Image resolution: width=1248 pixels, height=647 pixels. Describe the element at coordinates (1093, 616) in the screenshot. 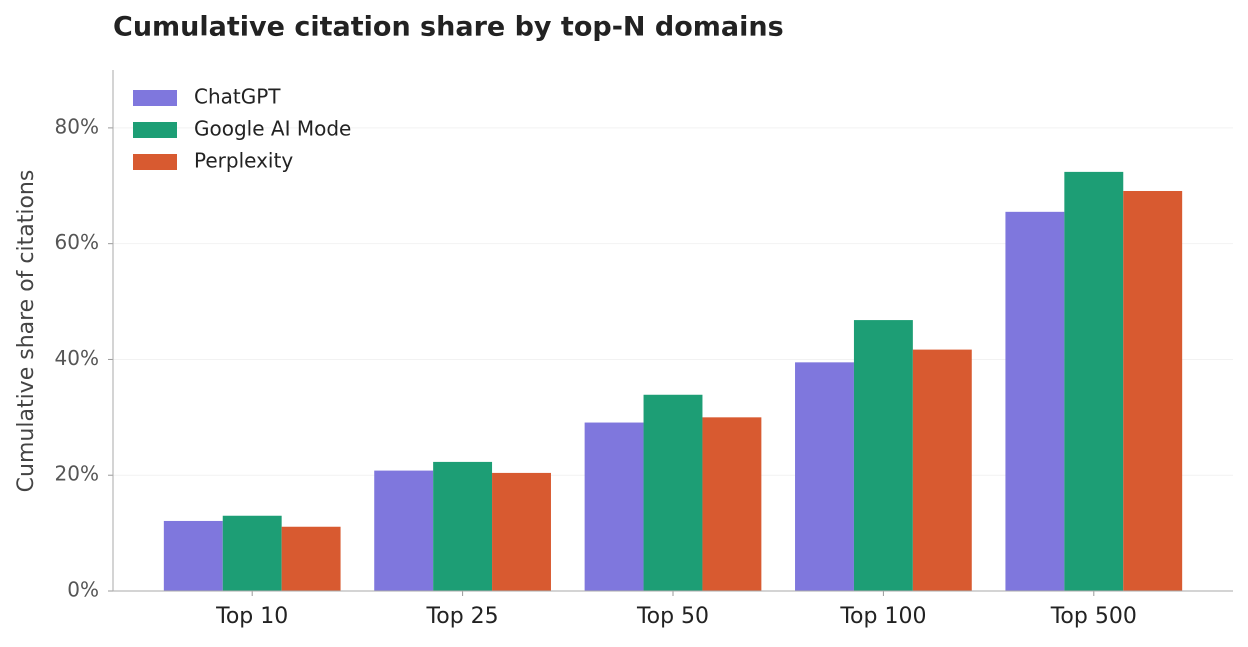

I see `x-tick-label: Top 500` at that location.